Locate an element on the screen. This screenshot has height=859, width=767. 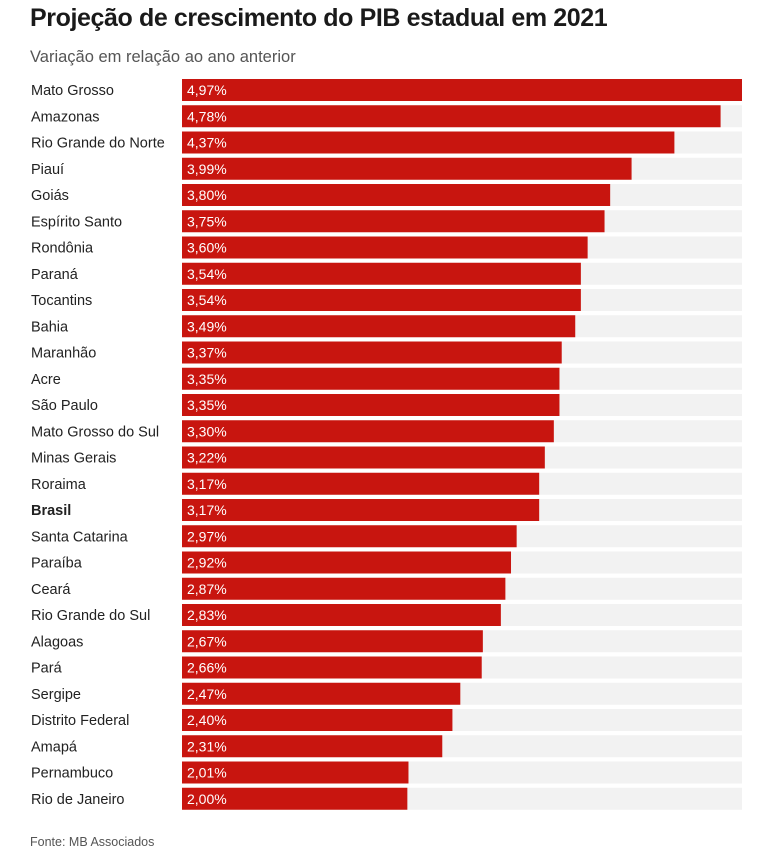
bar-row: Espírito Santo 3,75% is located at coordinates (386, 221).